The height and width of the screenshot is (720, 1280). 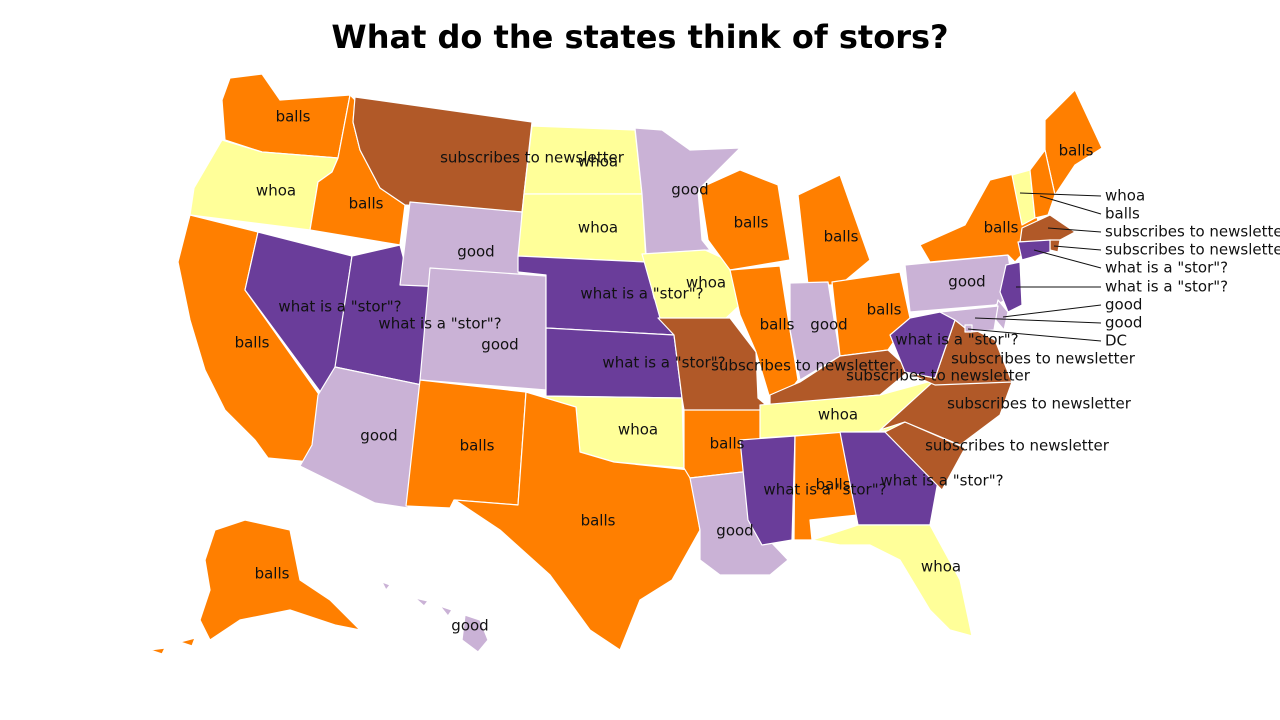 What do you see at coordinates (276, 191) in the screenshot?
I see `state-label-or: whoa` at bounding box center [276, 191].